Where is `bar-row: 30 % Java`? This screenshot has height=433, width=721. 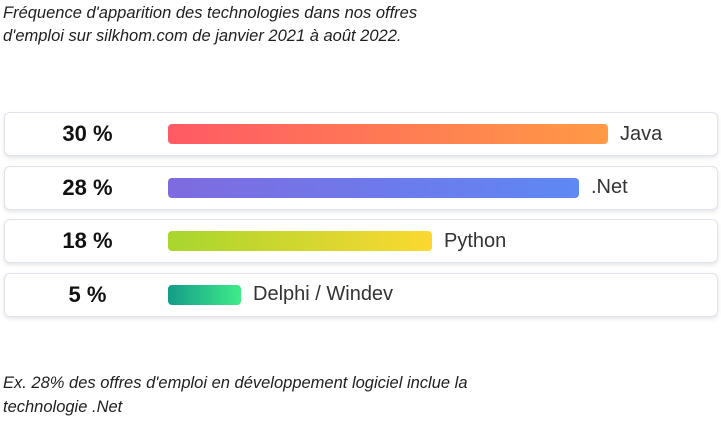 bar-row: 30 % Java is located at coordinates (361, 134).